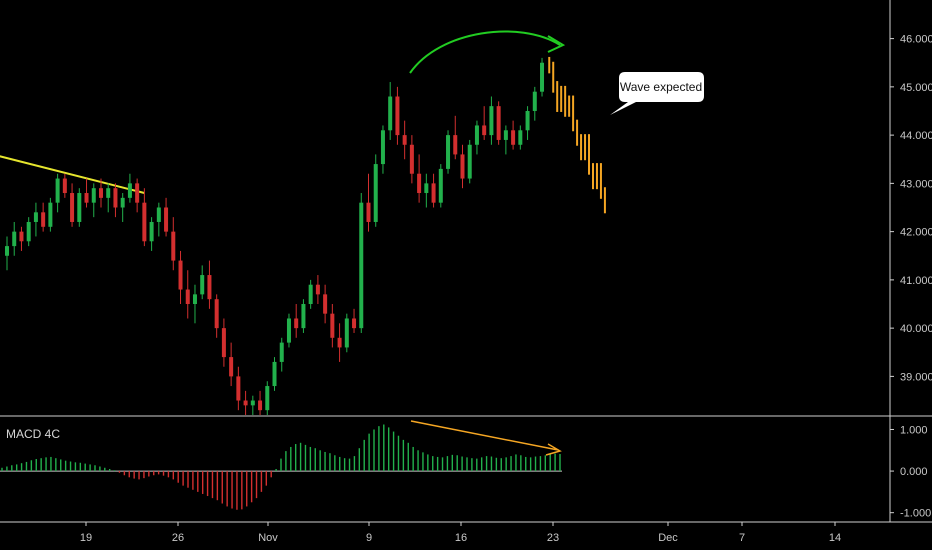 The height and width of the screenshot is (550, 932). What do you see at coordinates (916, 329) in the screenshot?
I see `price-tick-label: 40.000` at bounding box center [916, 329].